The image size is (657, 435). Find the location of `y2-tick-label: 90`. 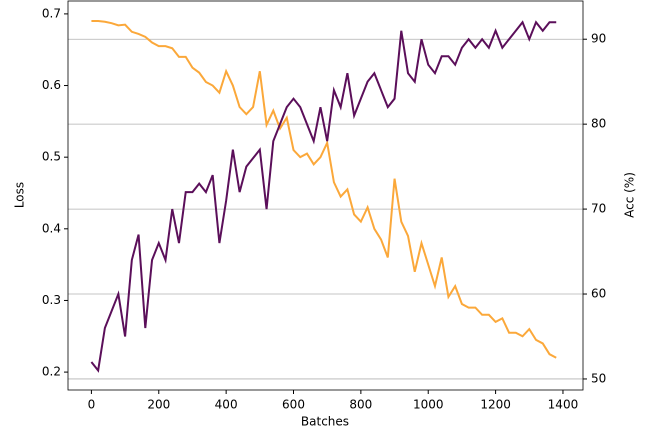

y2-tick-label: 90 is located at coordinates (598, 39).